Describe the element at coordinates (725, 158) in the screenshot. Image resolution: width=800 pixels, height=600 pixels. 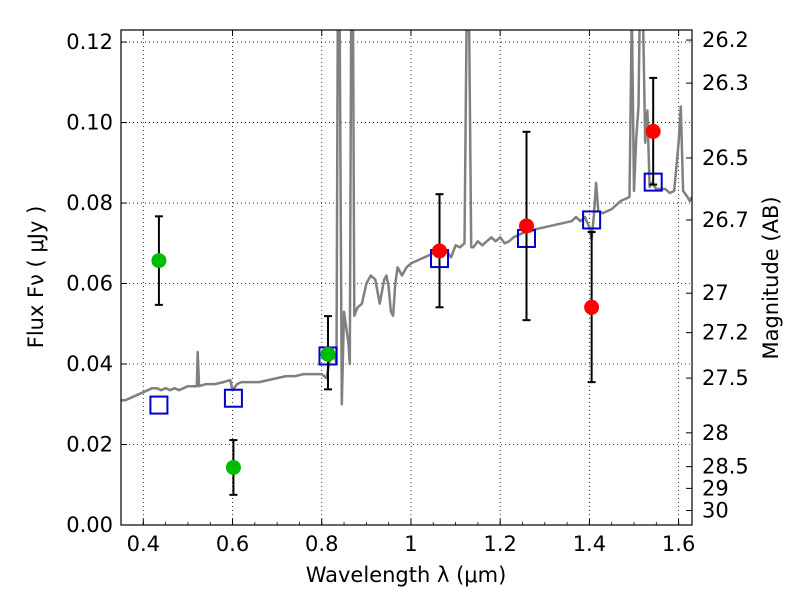
I see `right-tick-label: 26.5` at that location.